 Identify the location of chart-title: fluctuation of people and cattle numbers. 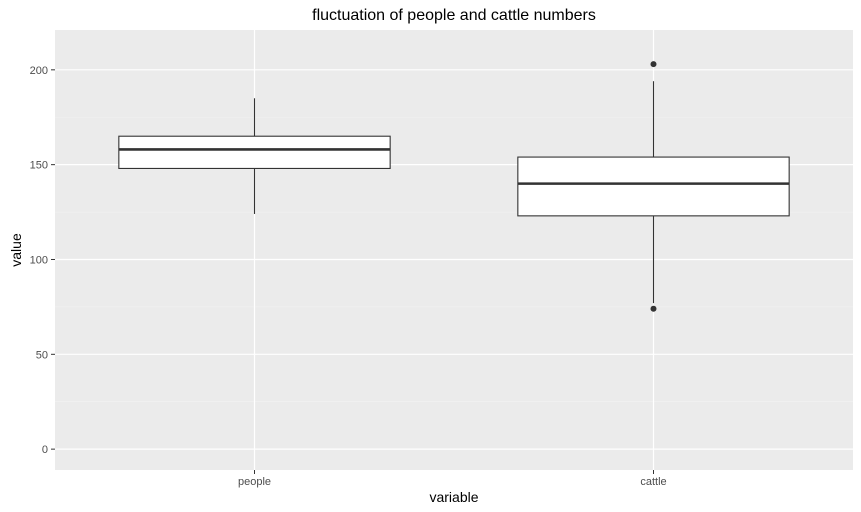
(454, 15).